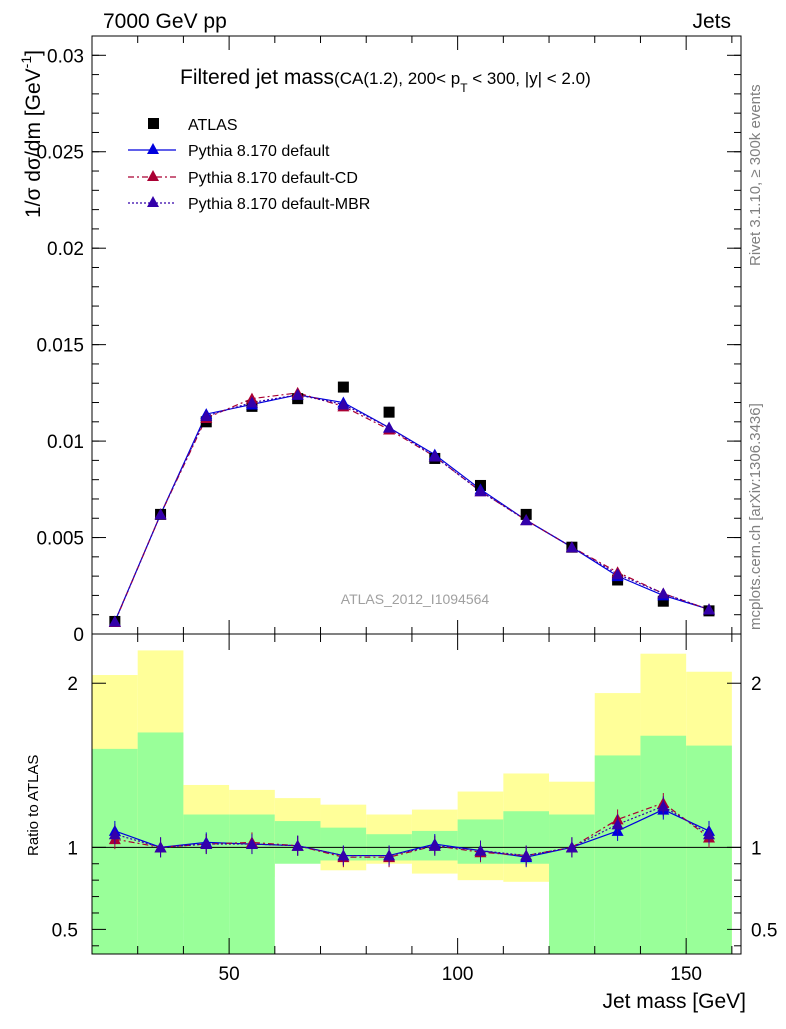 This screenshot has height=1029, width=786. Describe the element at coordinates (229, 974) in the screenshot. I see `x-tick-label: 50` at that location.